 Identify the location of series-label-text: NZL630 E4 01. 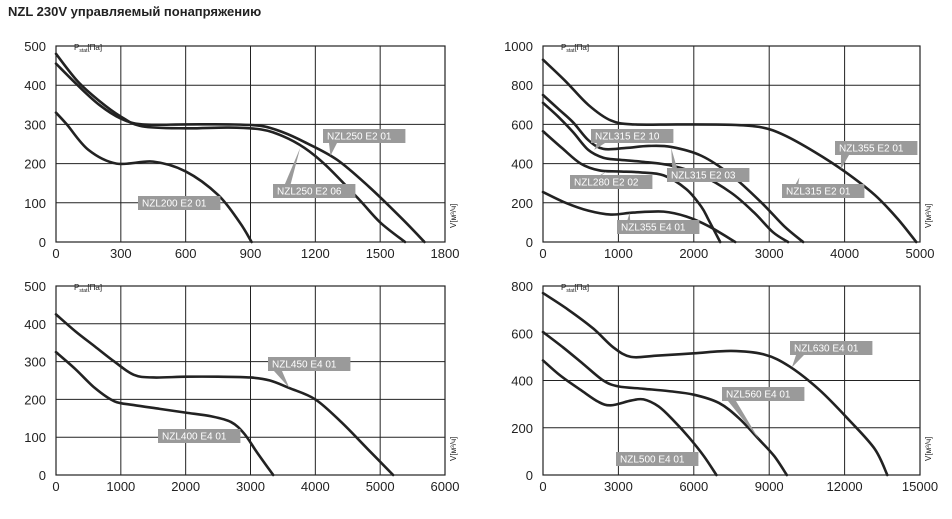
(826, 349).